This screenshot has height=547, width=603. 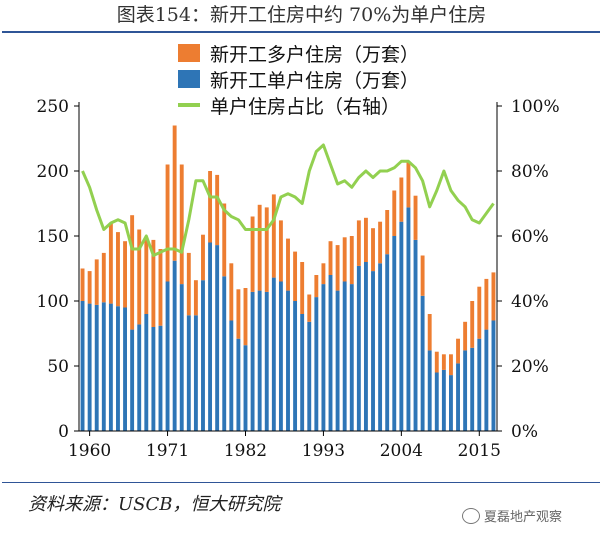 I want to click on x-tick-label: 2015, so click(x=479, y=451).